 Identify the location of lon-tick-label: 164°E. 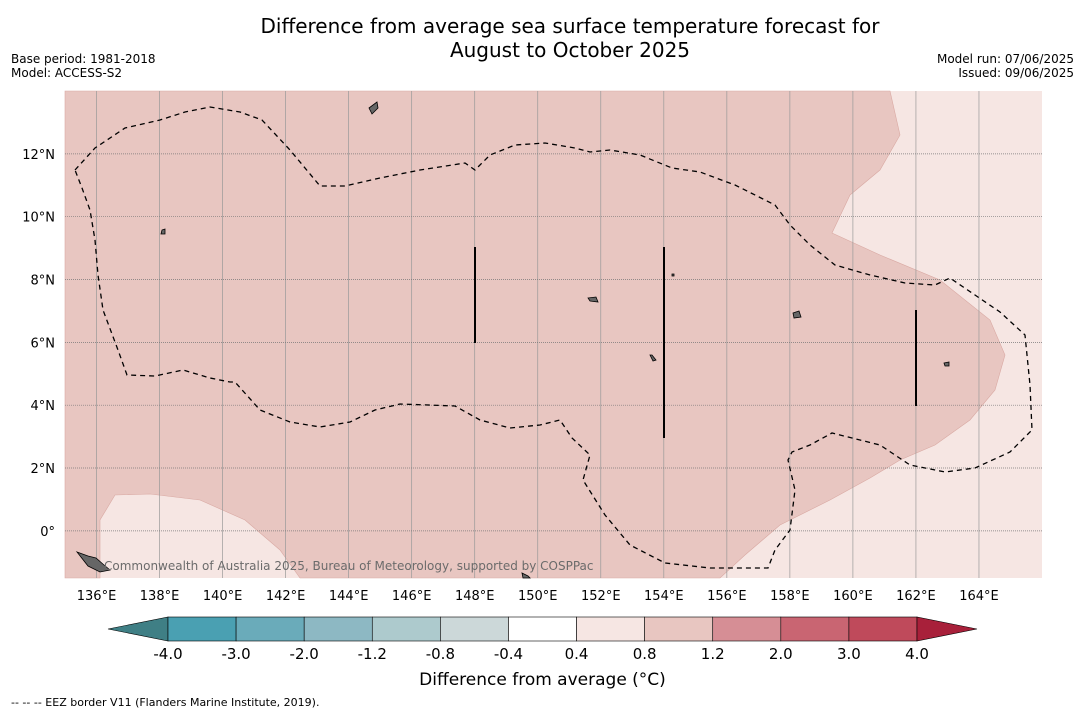
(979, 596).